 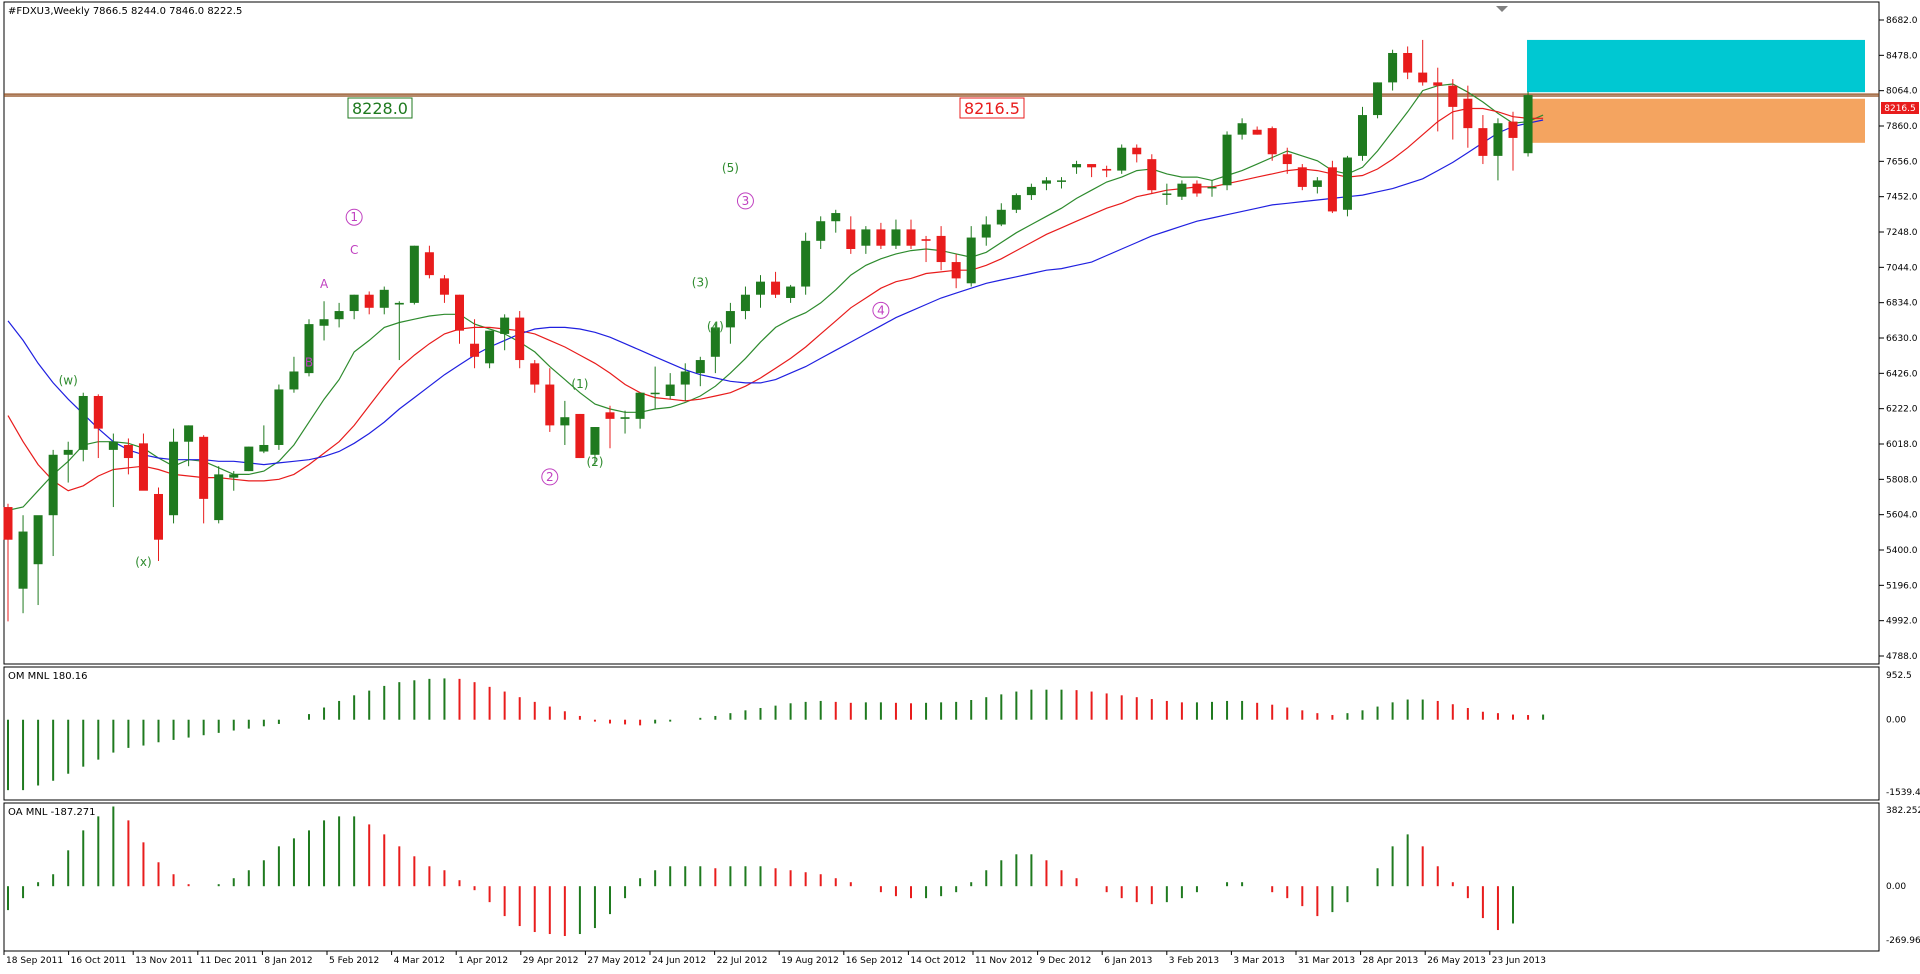 I want to click on chart-shift-marker, so click(x=1502, y=9).